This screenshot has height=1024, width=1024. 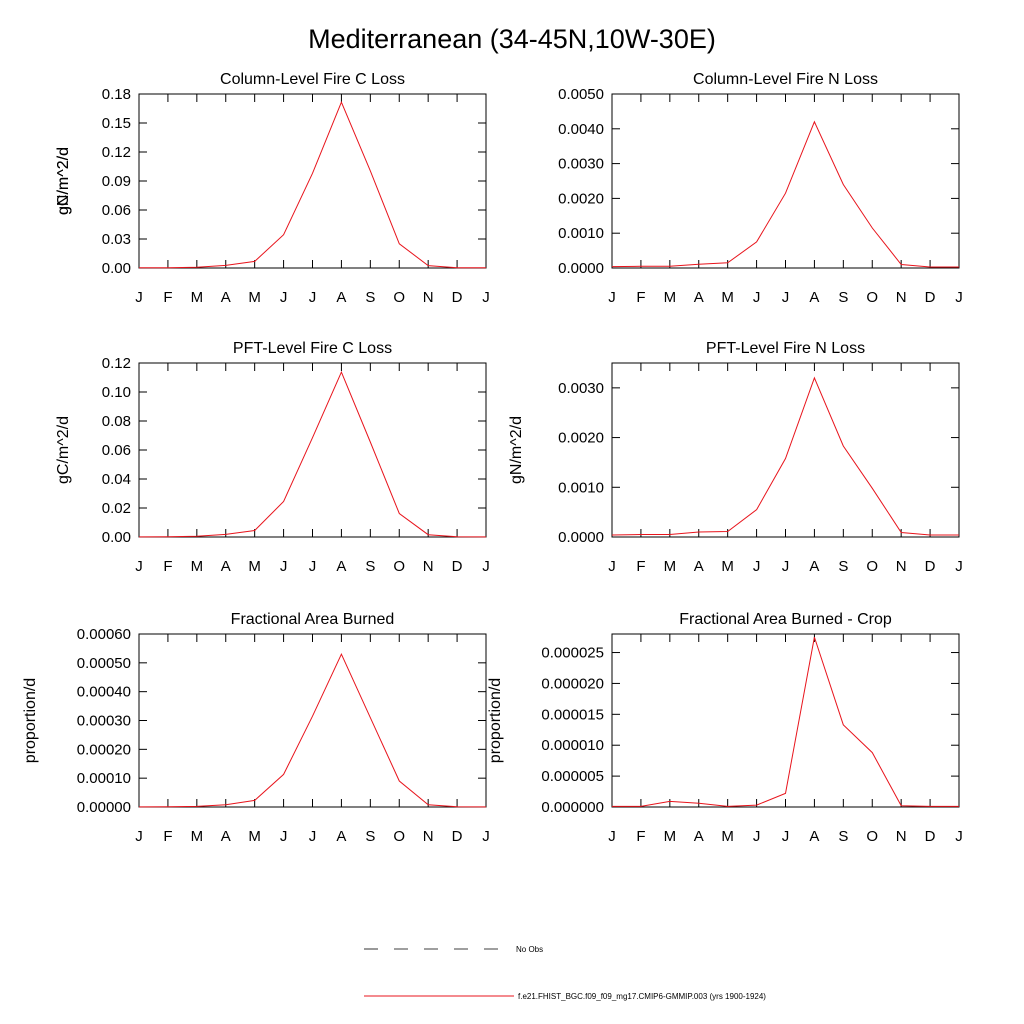 What do you see at coordinates (104, 663) in the screenshot?
I see `y-tick-label: 0.00050` at bounding box center [104, 663].